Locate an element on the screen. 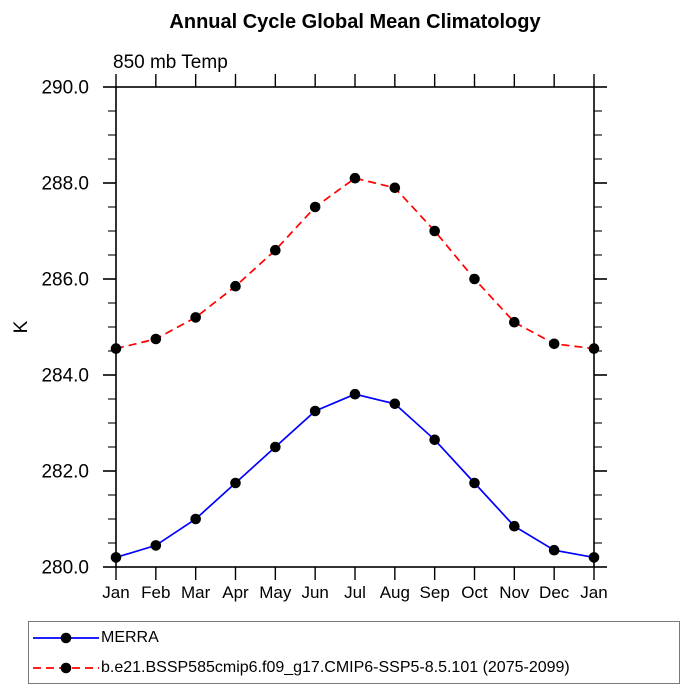 The width and height of the screenshot is (700, 700). legend-label-merra: MERRA is located at coordinates (130, 637).